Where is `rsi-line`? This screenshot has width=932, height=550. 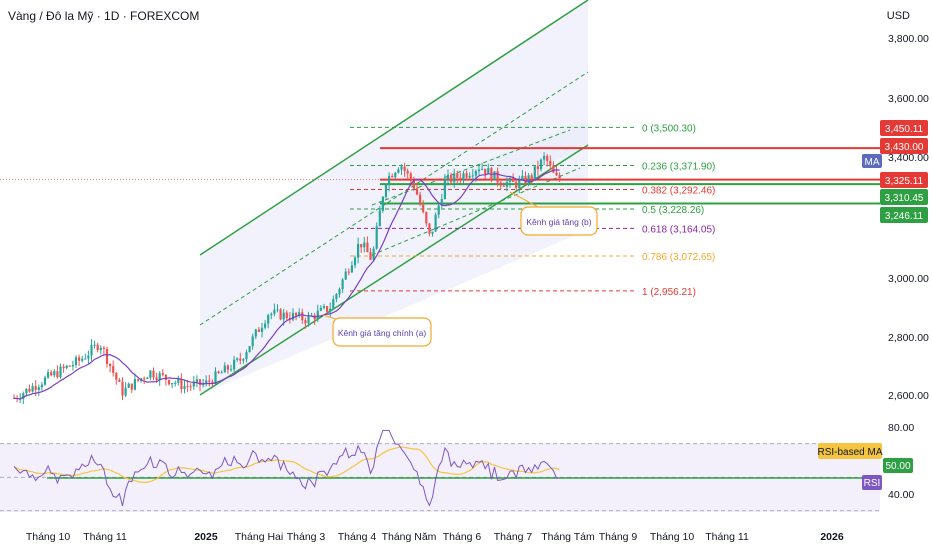
rsi-line is located at coordinates (286, 468).